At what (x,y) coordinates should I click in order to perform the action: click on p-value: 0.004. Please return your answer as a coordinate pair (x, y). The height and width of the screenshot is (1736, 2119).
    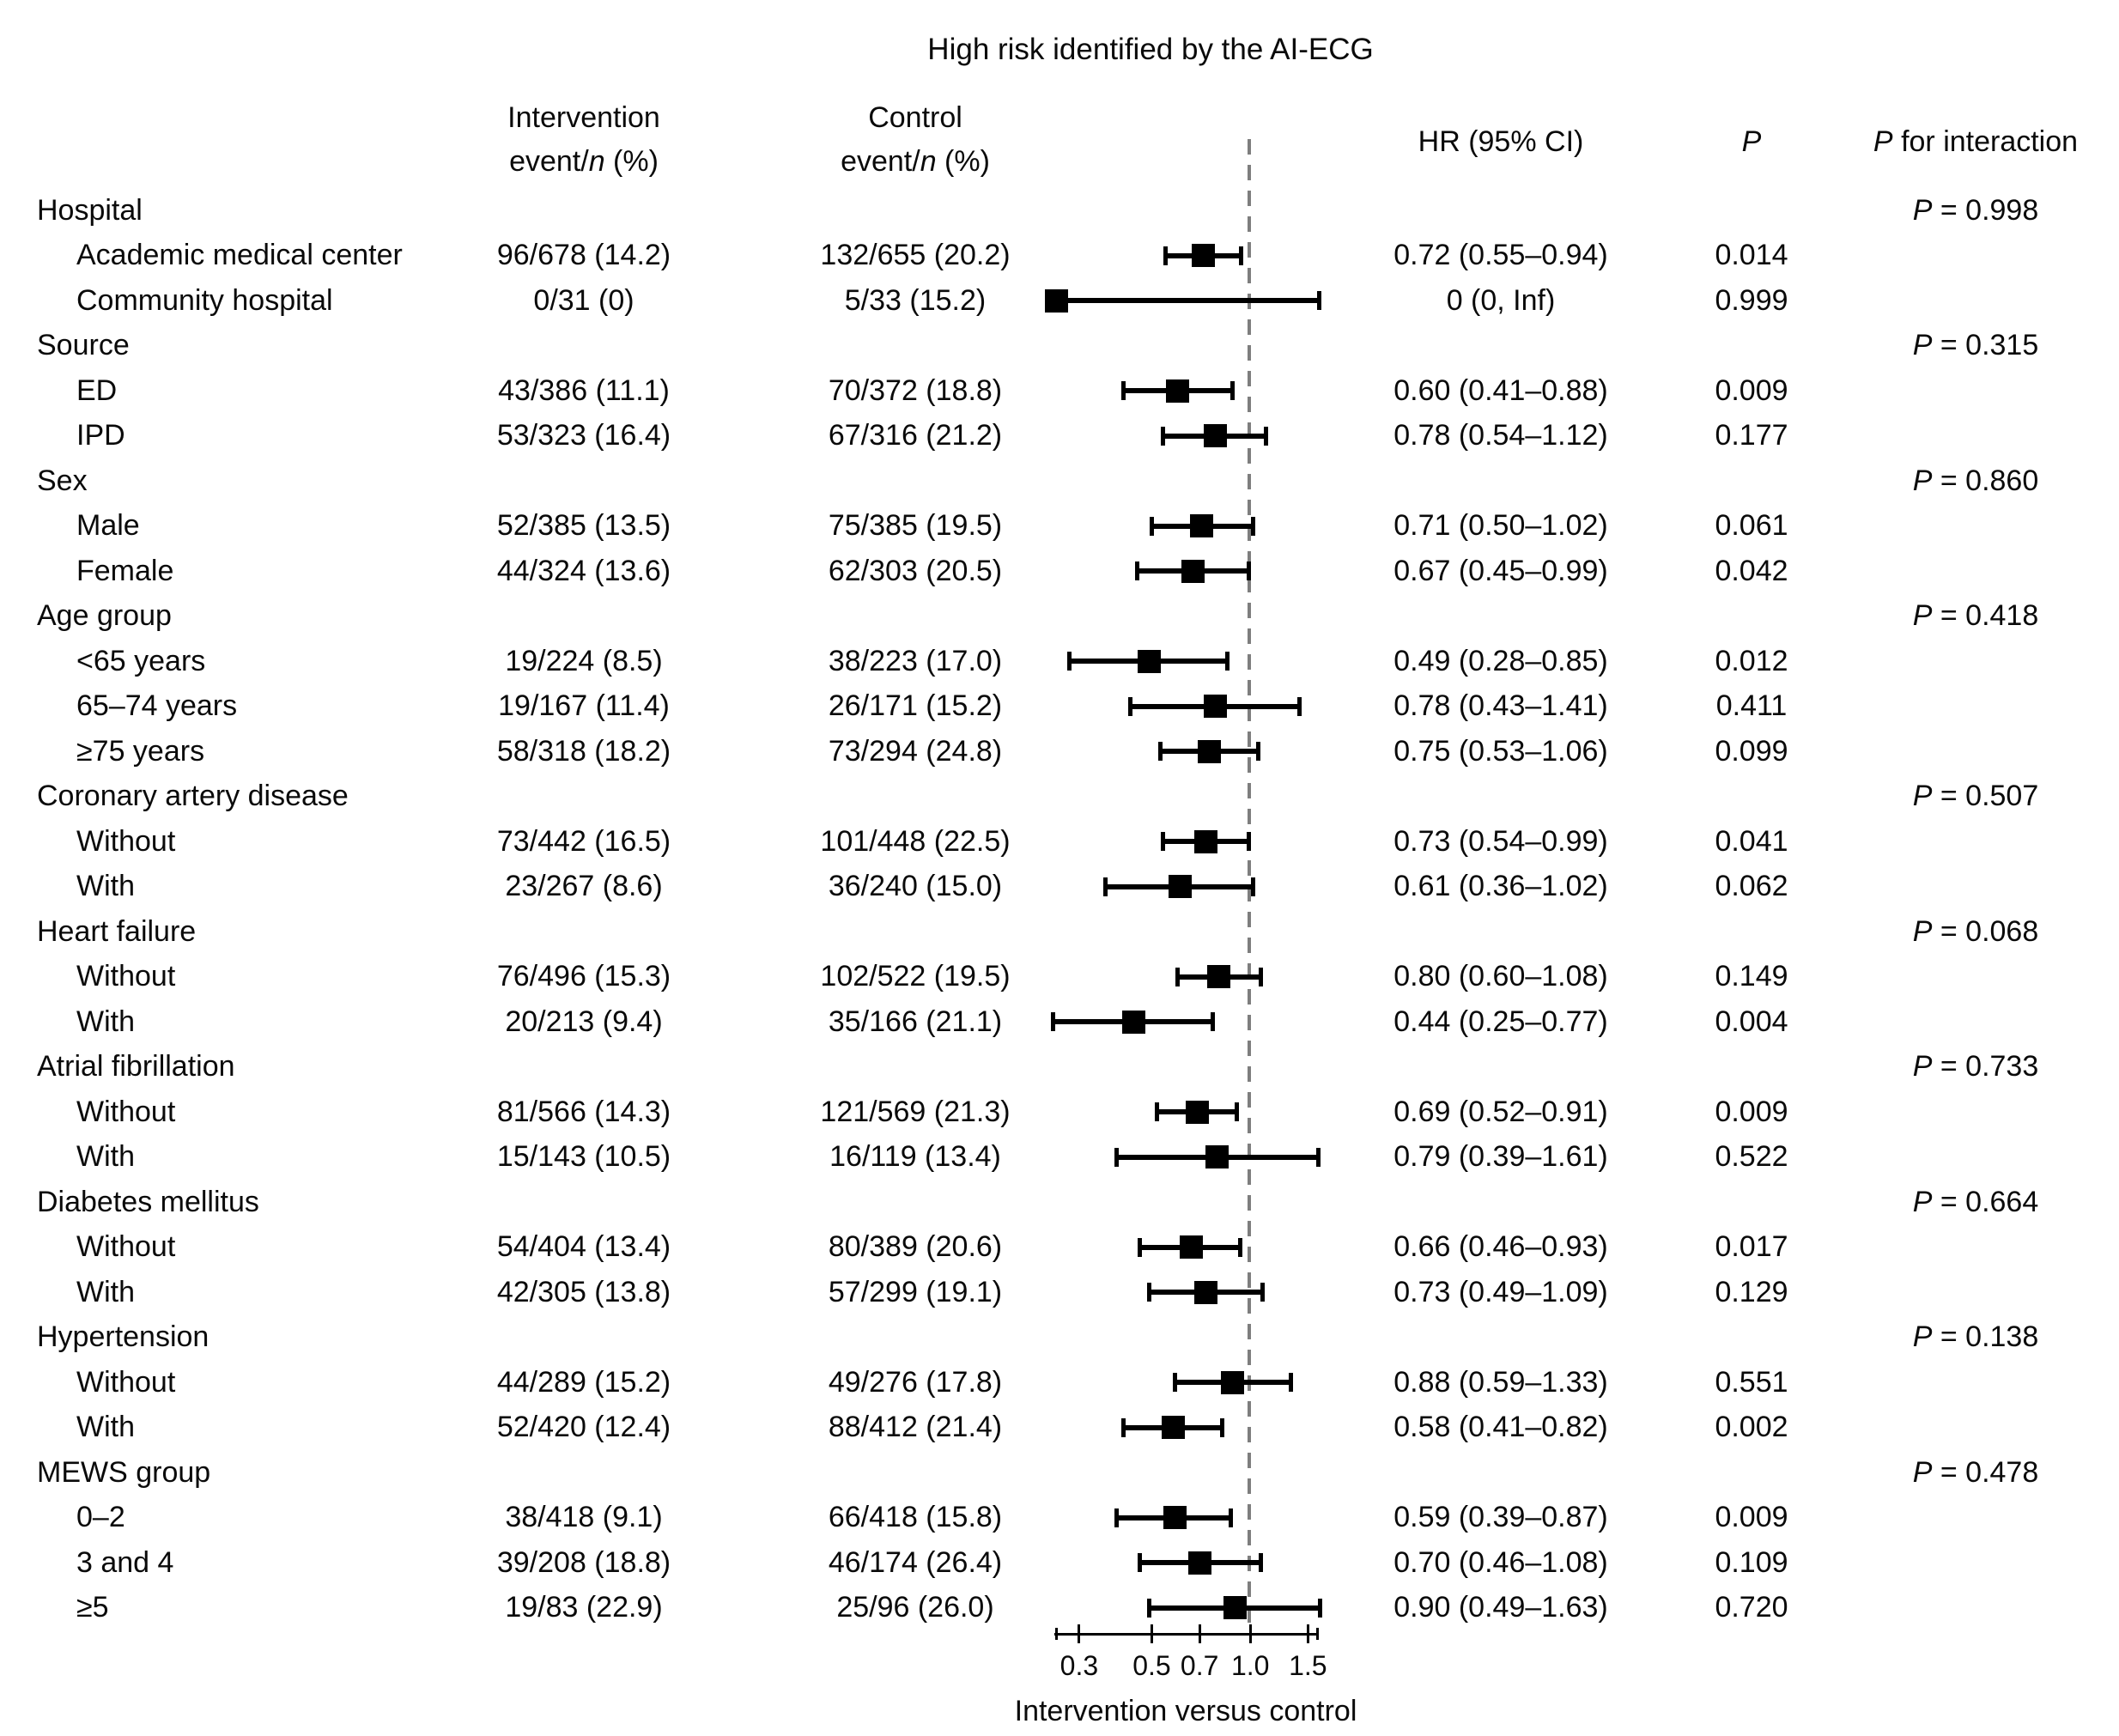
    Looking at the image, I should click on (1751, 1021).